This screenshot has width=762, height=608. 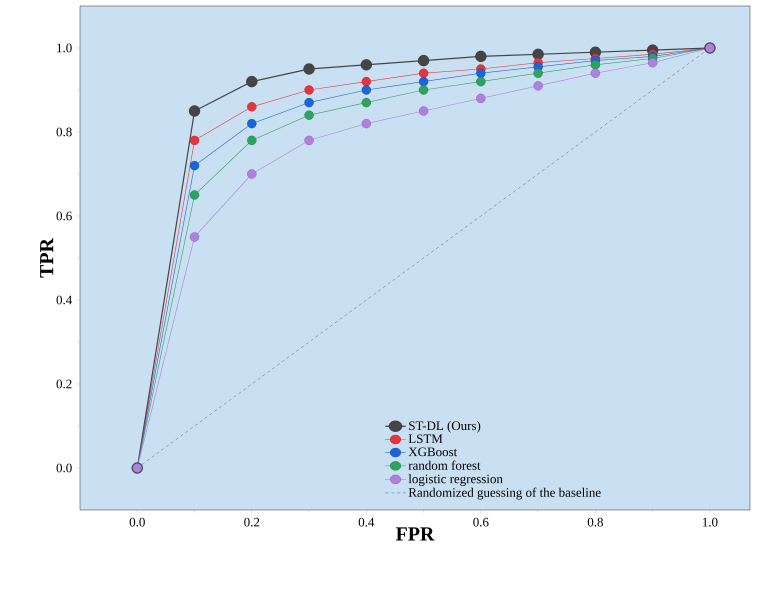 I want to click on y-tick-label: 1.0, so click(x=64, y=48).